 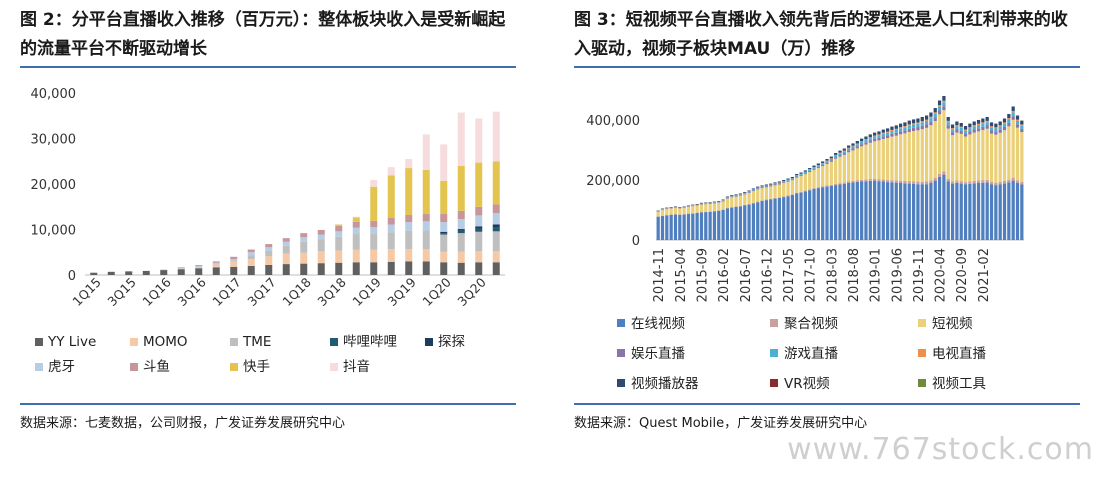 I want to click on left-top-rule, so click(x=268, y=67).